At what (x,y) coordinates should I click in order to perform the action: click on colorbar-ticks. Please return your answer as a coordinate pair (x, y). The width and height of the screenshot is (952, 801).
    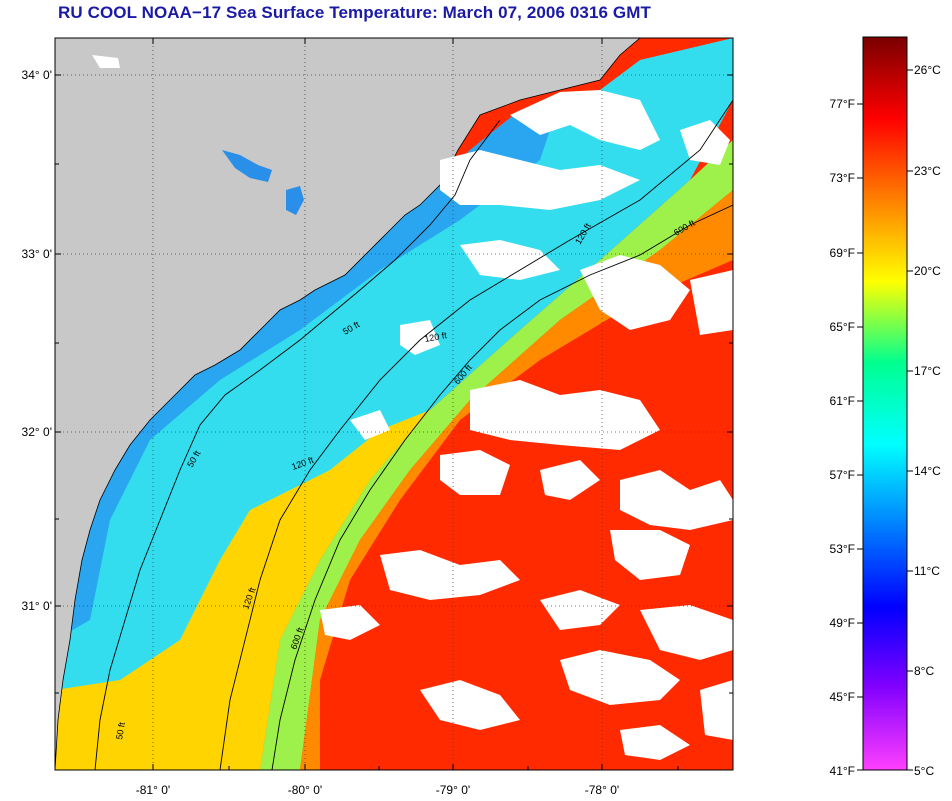
    Looking at the image, I should click on (885, 420).